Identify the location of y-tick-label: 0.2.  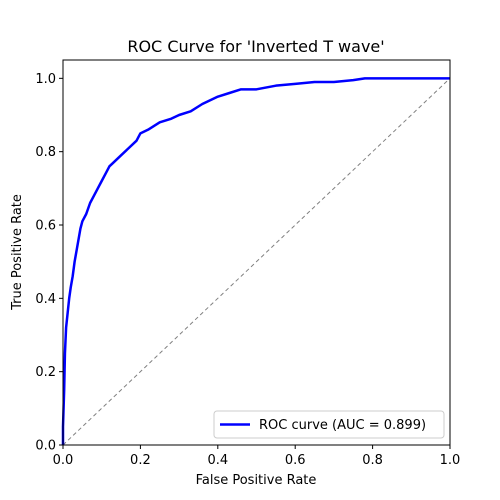
(45, 372).